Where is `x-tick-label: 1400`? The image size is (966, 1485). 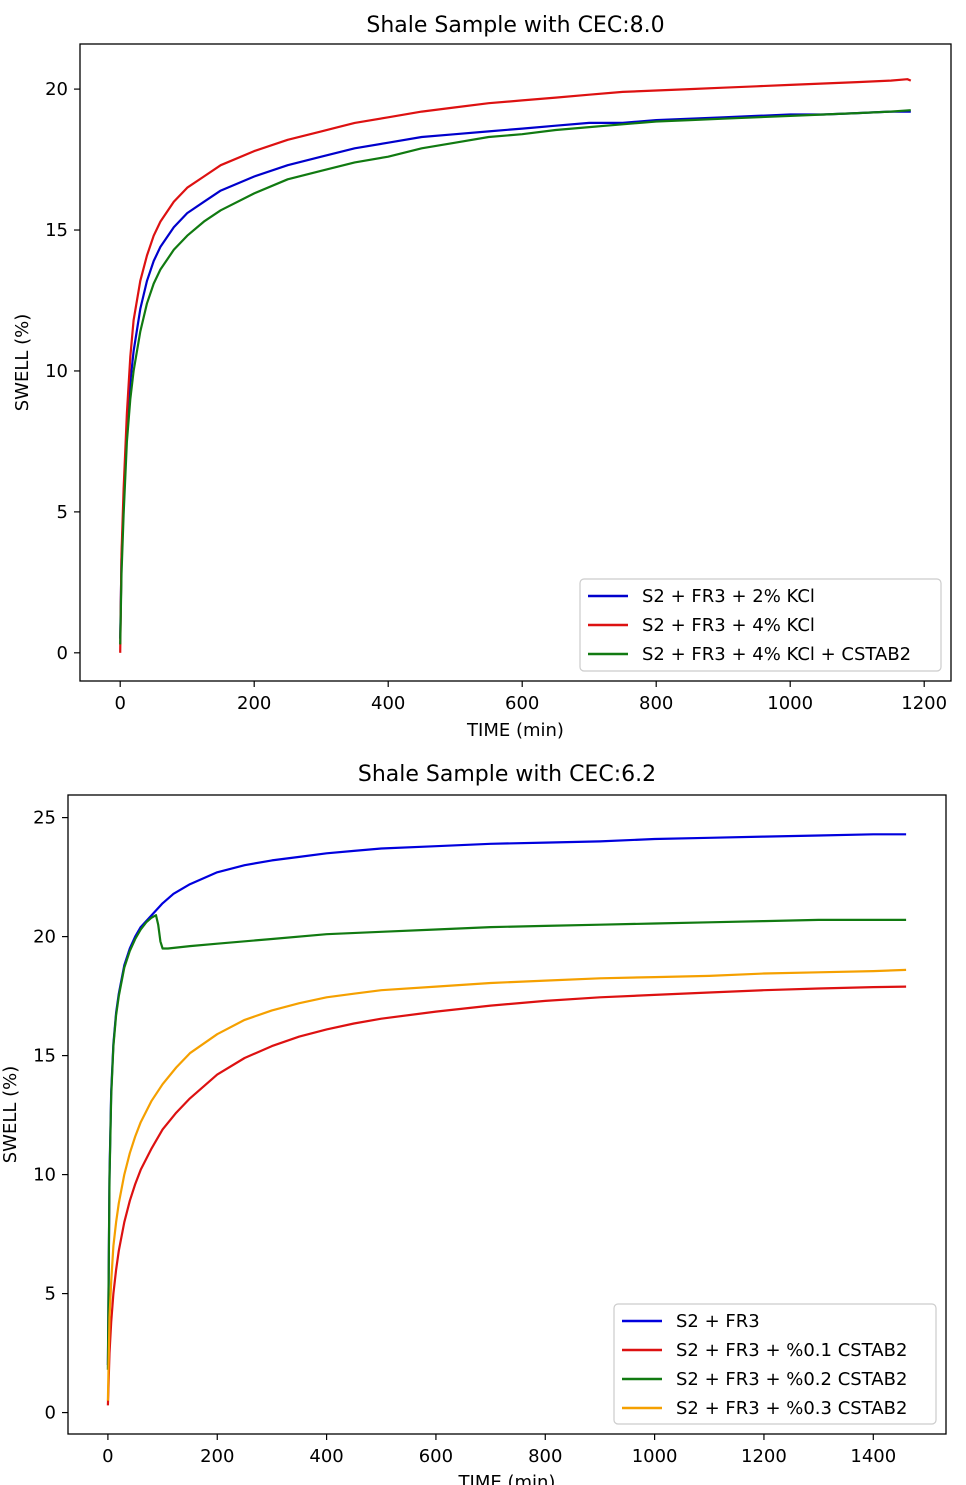
x-tick-label: 1400 is located at coordinates (873, 1456).